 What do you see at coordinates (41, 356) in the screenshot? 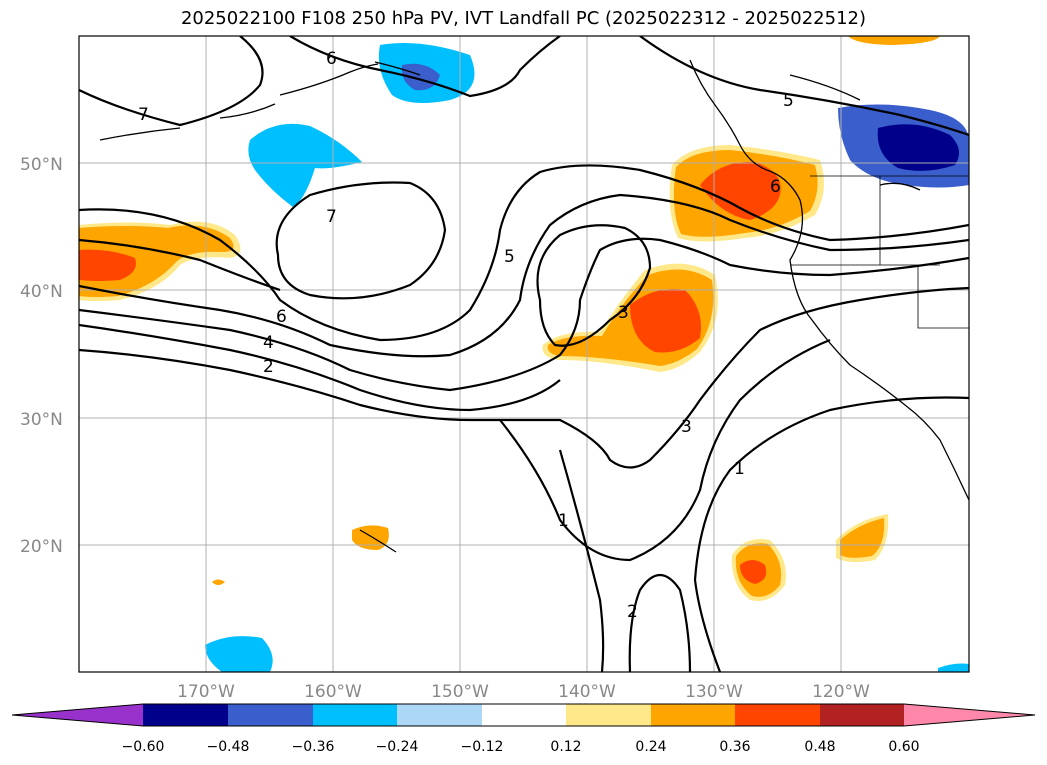
I see `latitude-labels: 50°N 40°N 30°N 20°N` at bounding box center [41, 356].